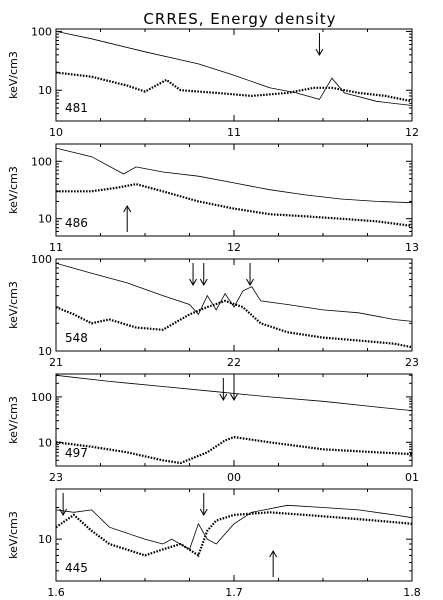 Image resolution: width=443 pixels, height=600 pixels. I want to click on figure-title: CRRES, Energy density, so click(239, 19).